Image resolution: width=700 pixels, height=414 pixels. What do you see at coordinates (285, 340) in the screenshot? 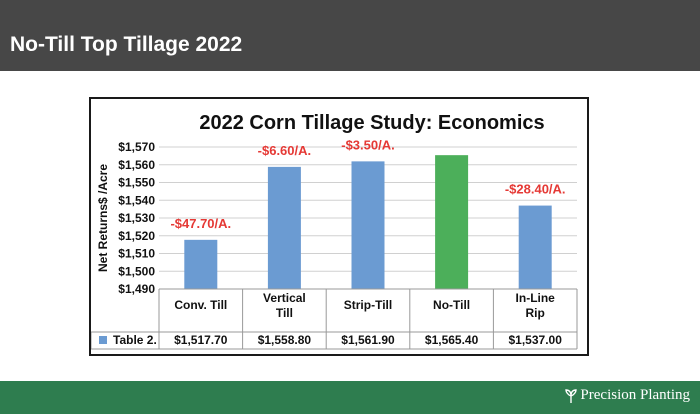
I see `table-value: $1,558.80` at bounding box center [285, 340].